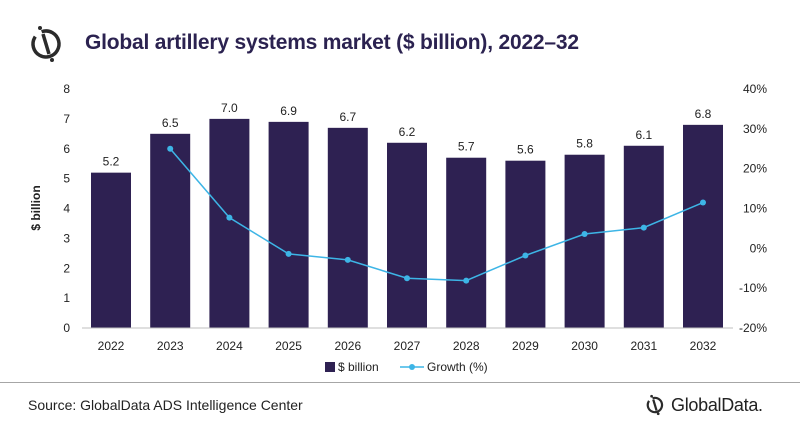 The width and height of the screenshot is (800, 428). Describe the element at coordinates (753, 288) in the screenshot. I see `y2-tick: -10%` at that location.